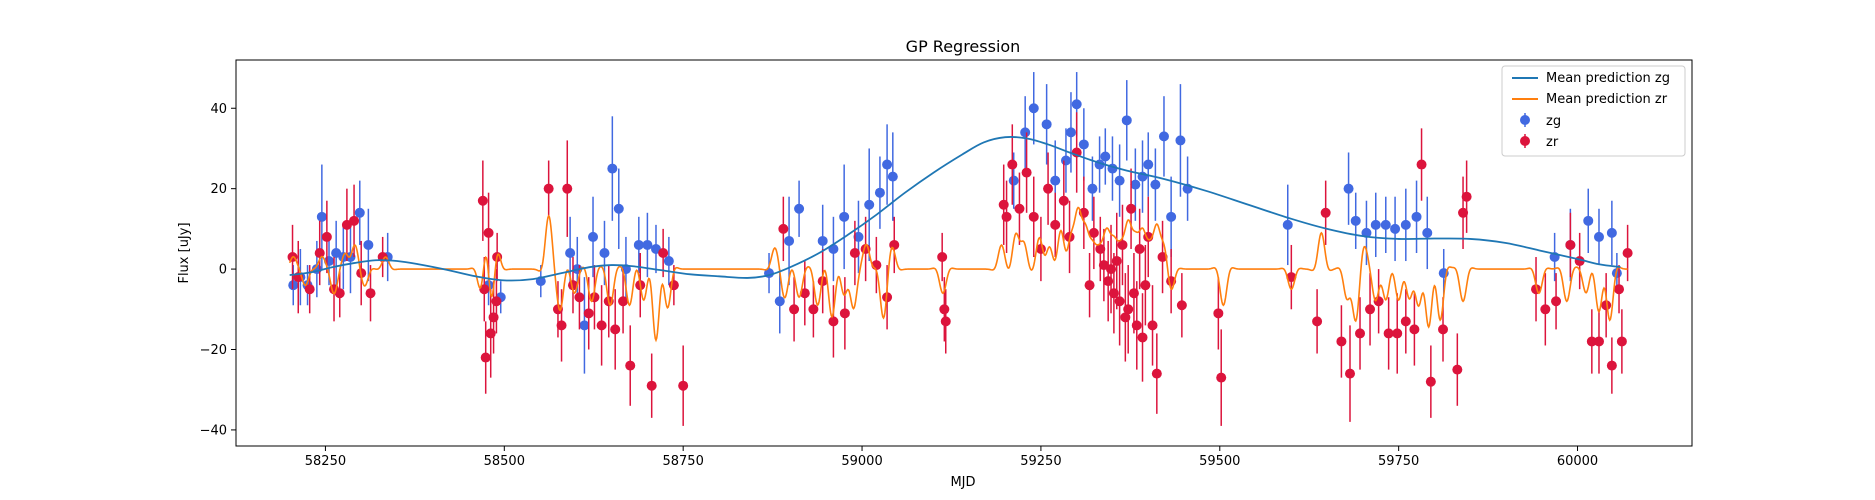 The height and width of the screenshot is (500, 1875). I want to click on legend-swatch-zr-marker, so click(1525, 141).